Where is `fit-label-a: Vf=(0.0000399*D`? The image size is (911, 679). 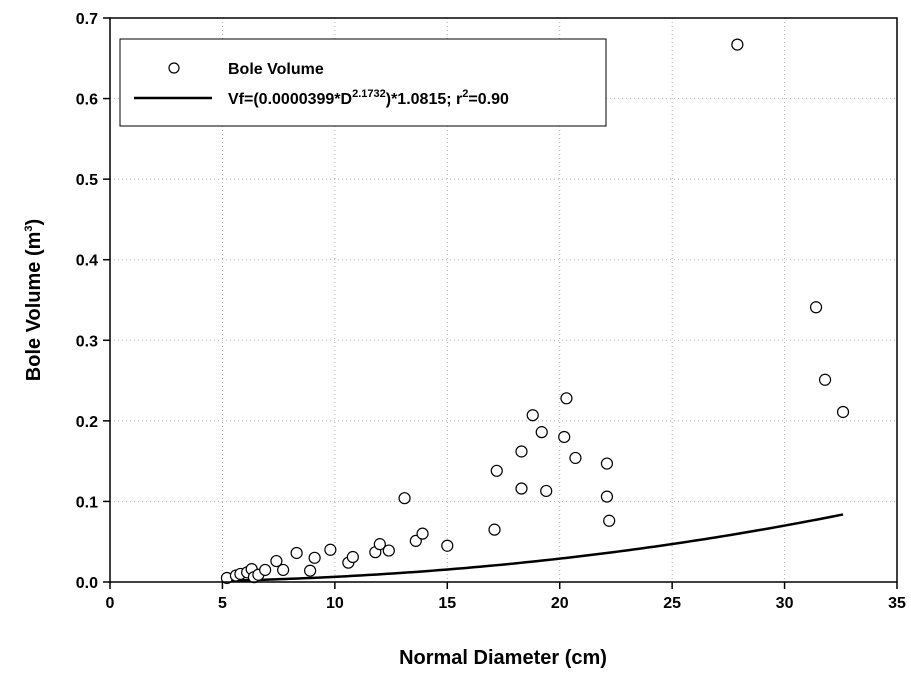
fit-label-a: Vf=(0.0000399*D is located at coordinates (290, 99).